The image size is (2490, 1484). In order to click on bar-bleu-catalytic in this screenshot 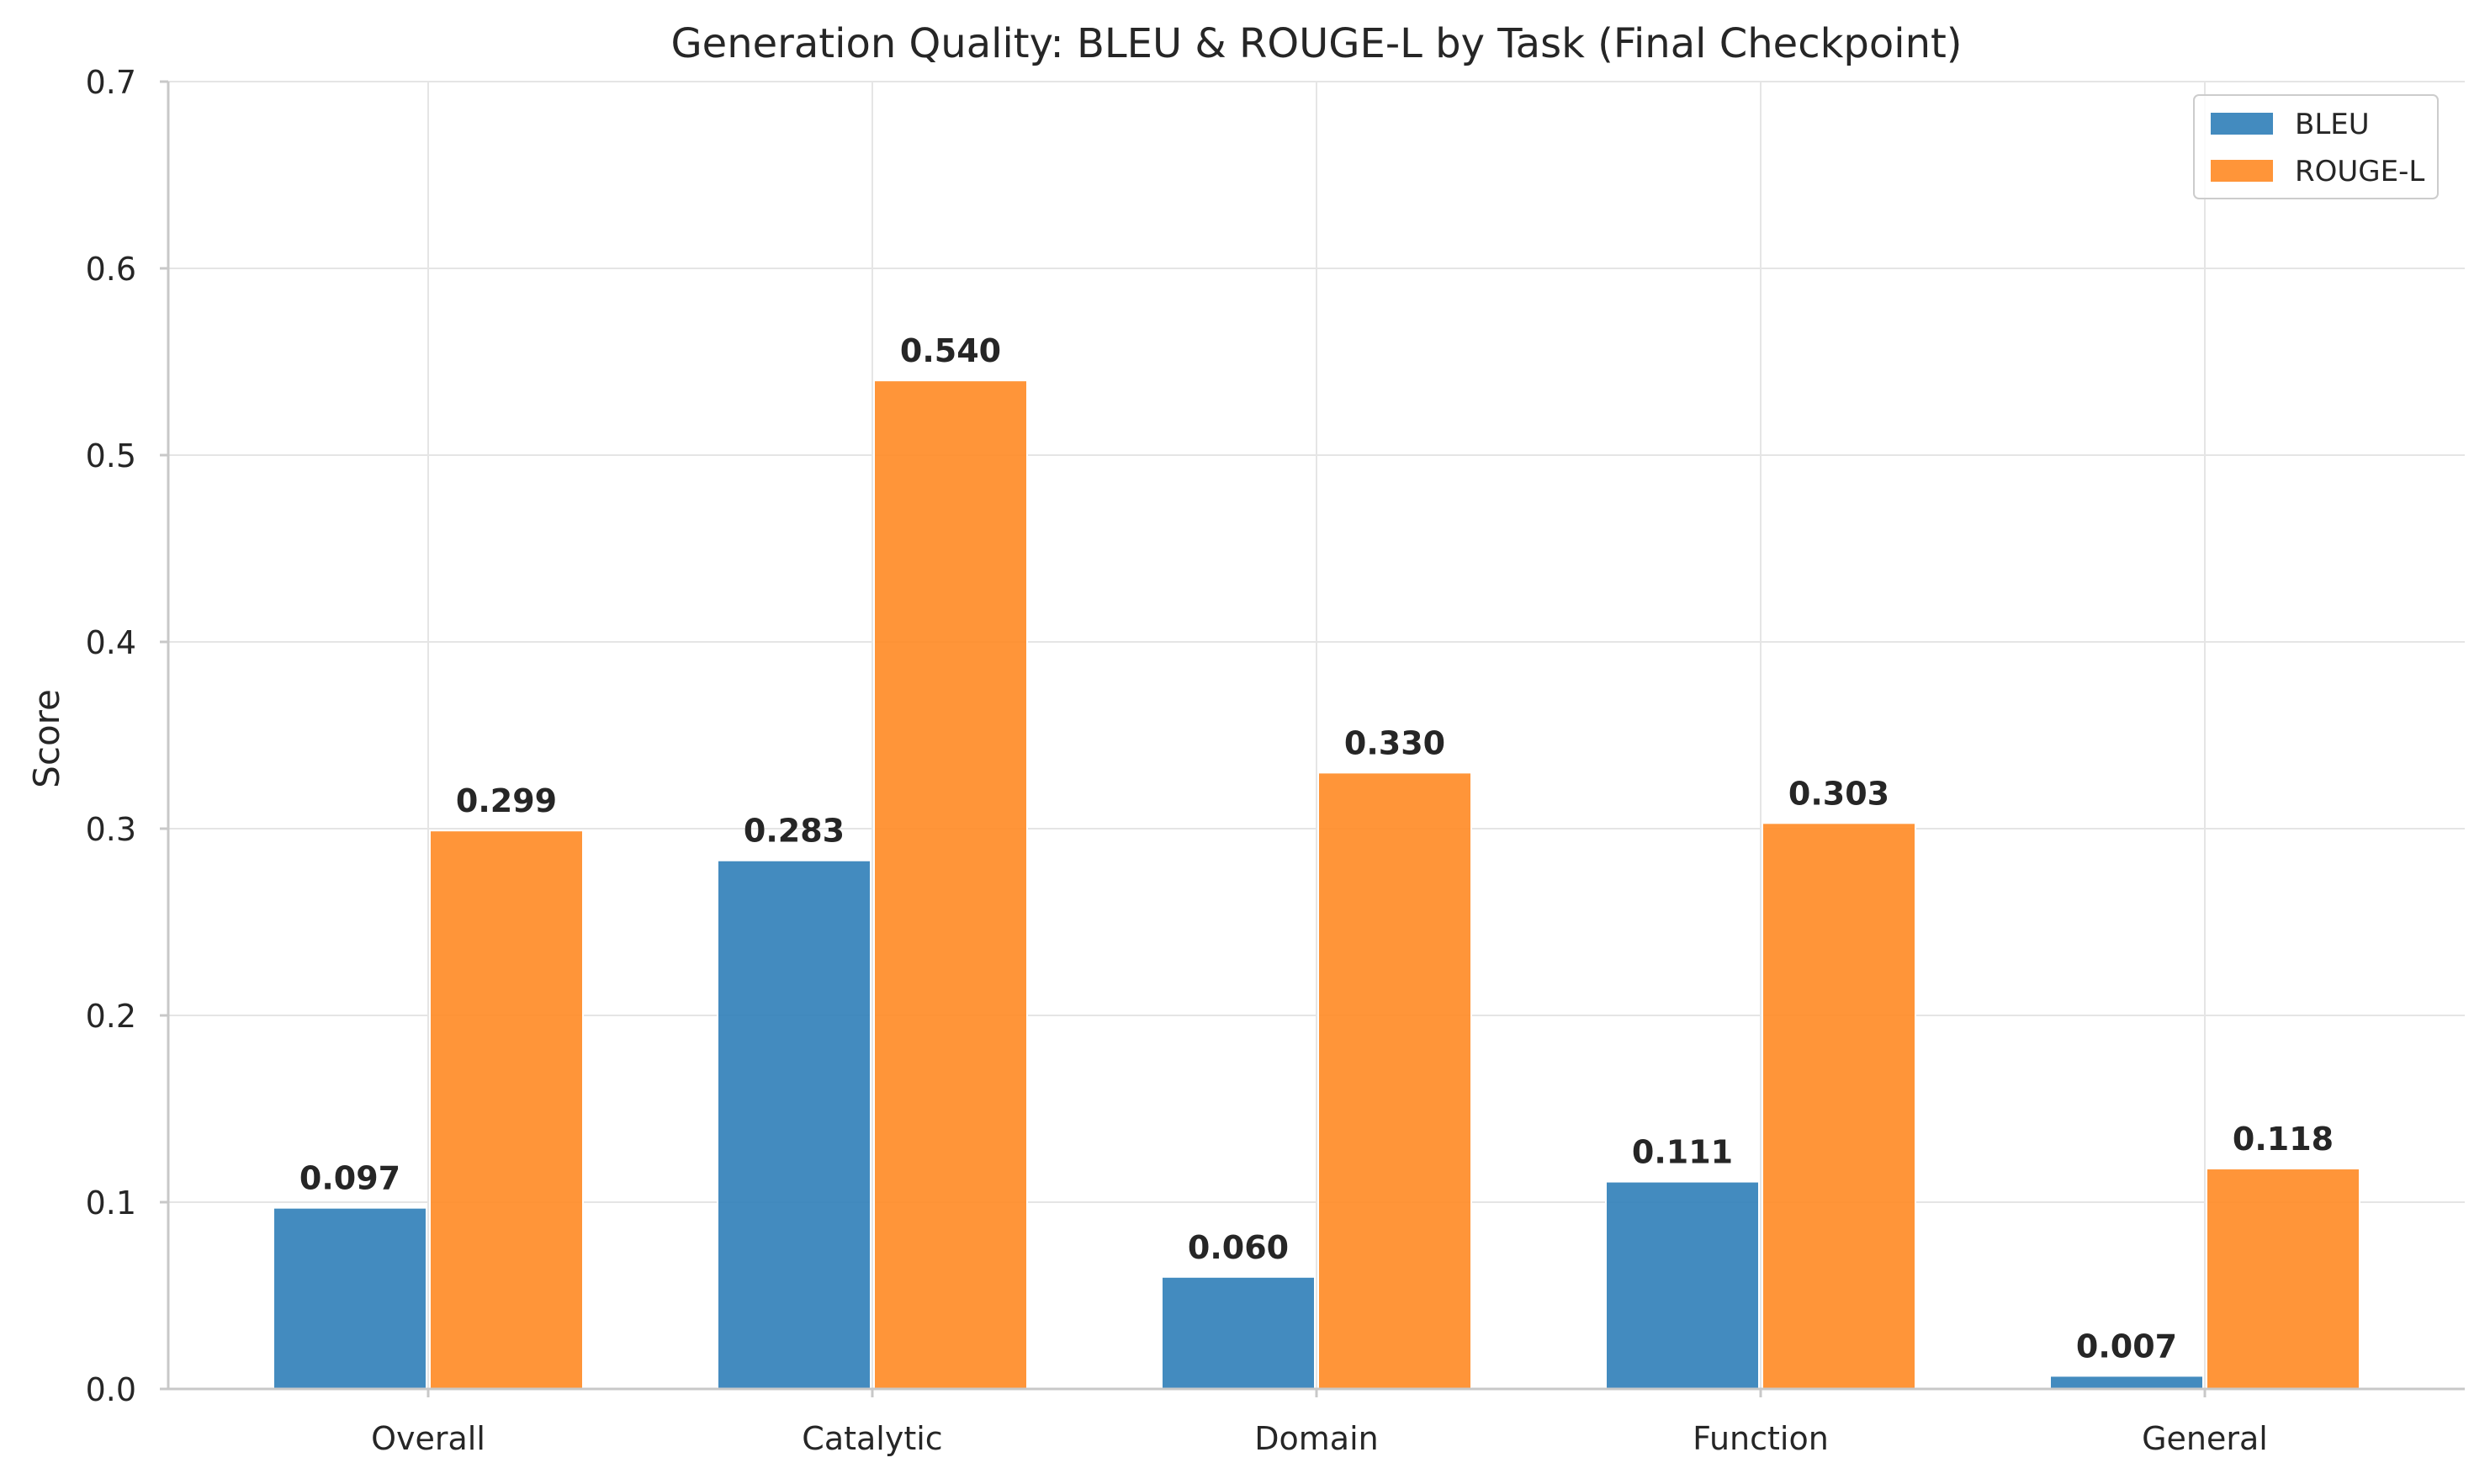, I will do `click(794, 1124)`.